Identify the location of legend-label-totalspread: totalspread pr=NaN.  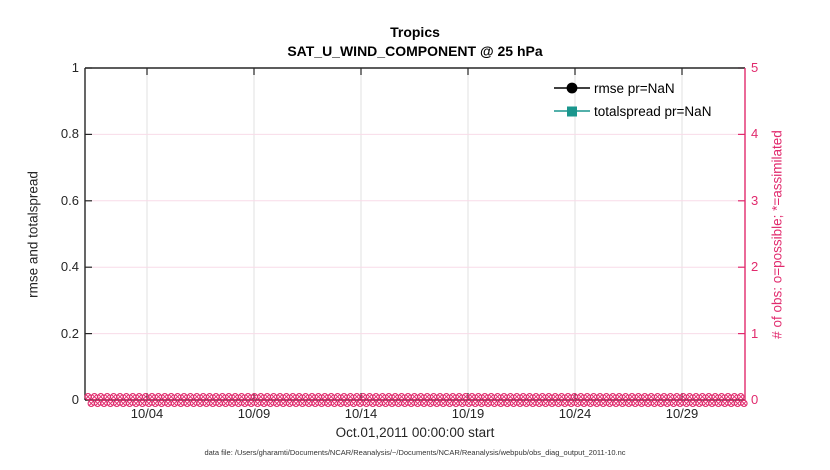
(653, 111).